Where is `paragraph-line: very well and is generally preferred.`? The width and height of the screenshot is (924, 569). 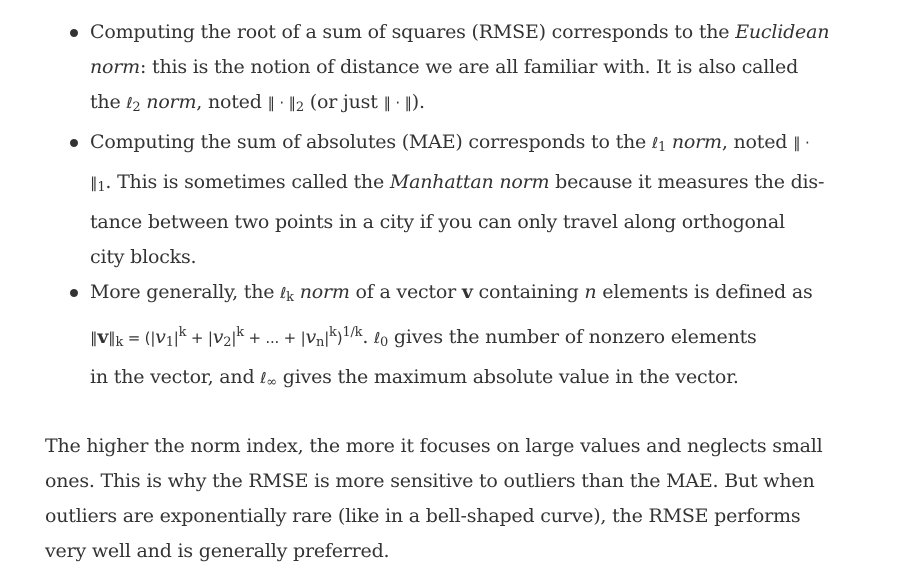
paragraph-line: very well and is generally preferred. is located at coordinates (217, 551).